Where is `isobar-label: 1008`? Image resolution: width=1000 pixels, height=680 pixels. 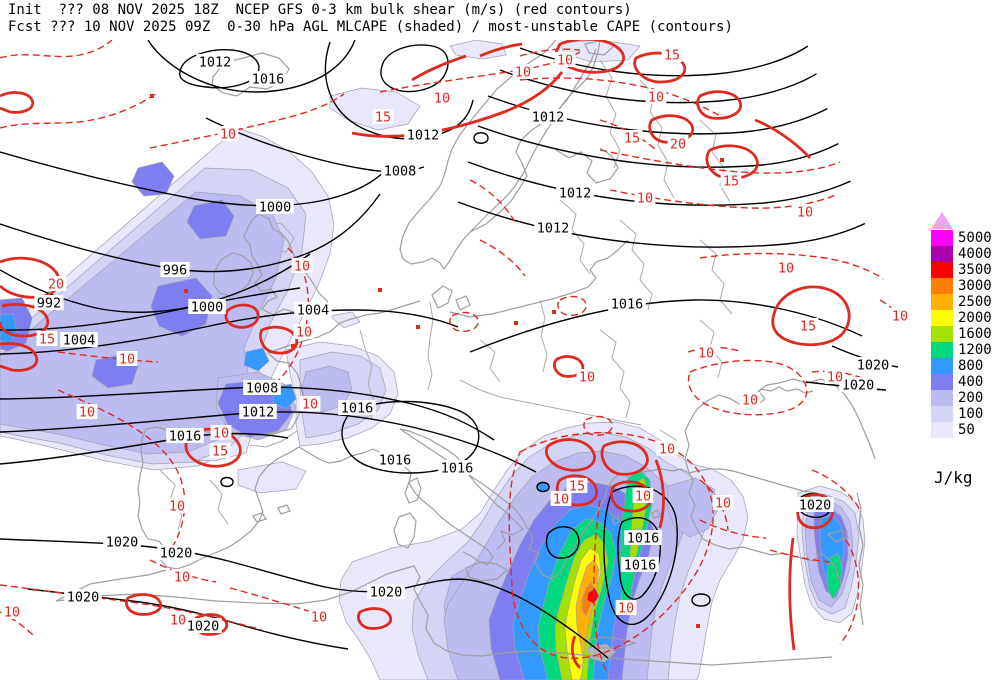
isobar-label: 1008 is located at coordinates (400, 172).